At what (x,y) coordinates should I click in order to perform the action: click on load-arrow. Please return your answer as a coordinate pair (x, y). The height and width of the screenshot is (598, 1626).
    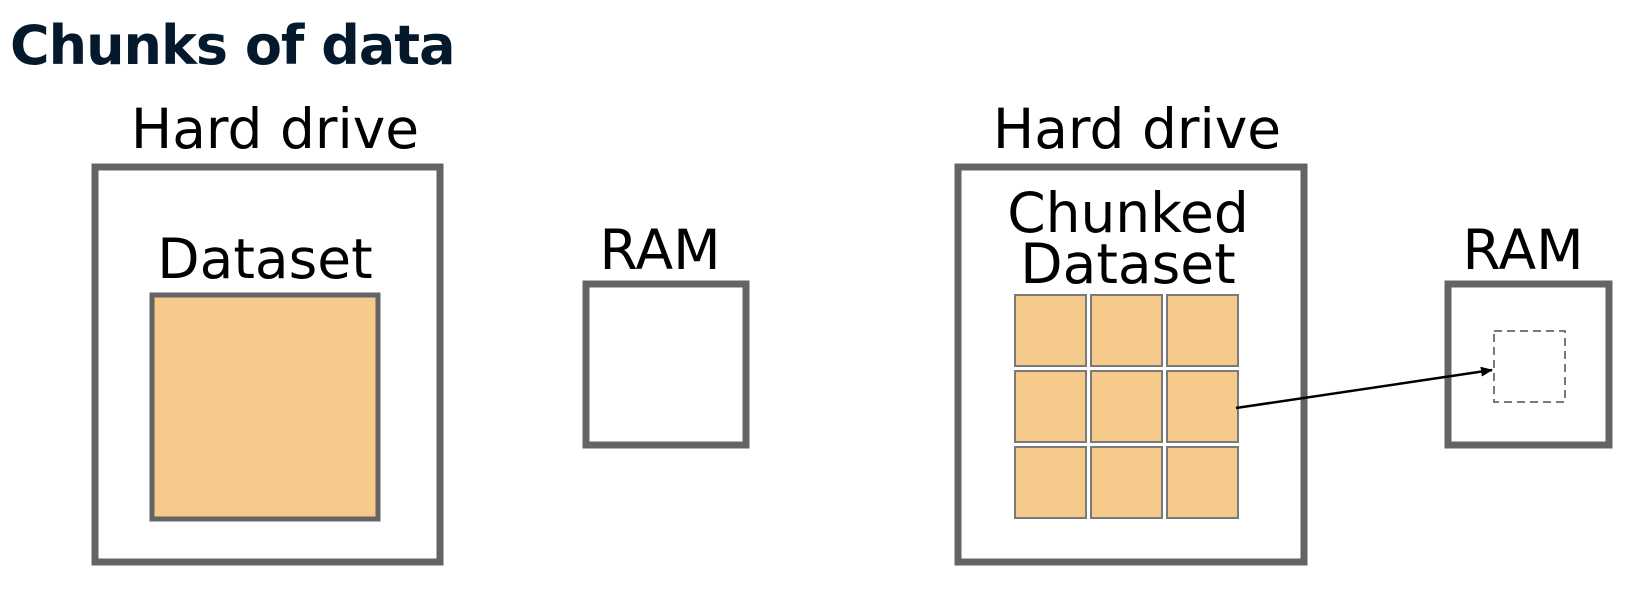
    Looking at the image, I should click on (1364, 388).